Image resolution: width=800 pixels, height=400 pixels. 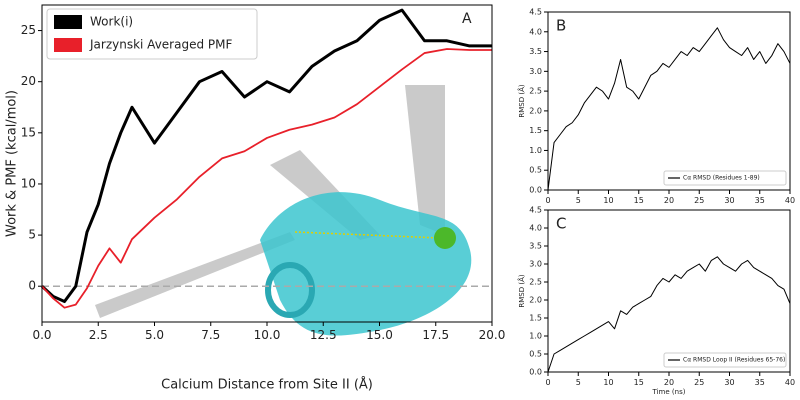 What do you see at coordinates (435, 335) in the screenshot?
I see `x-tick-label: 17.5` at bounding box center [435, 335].